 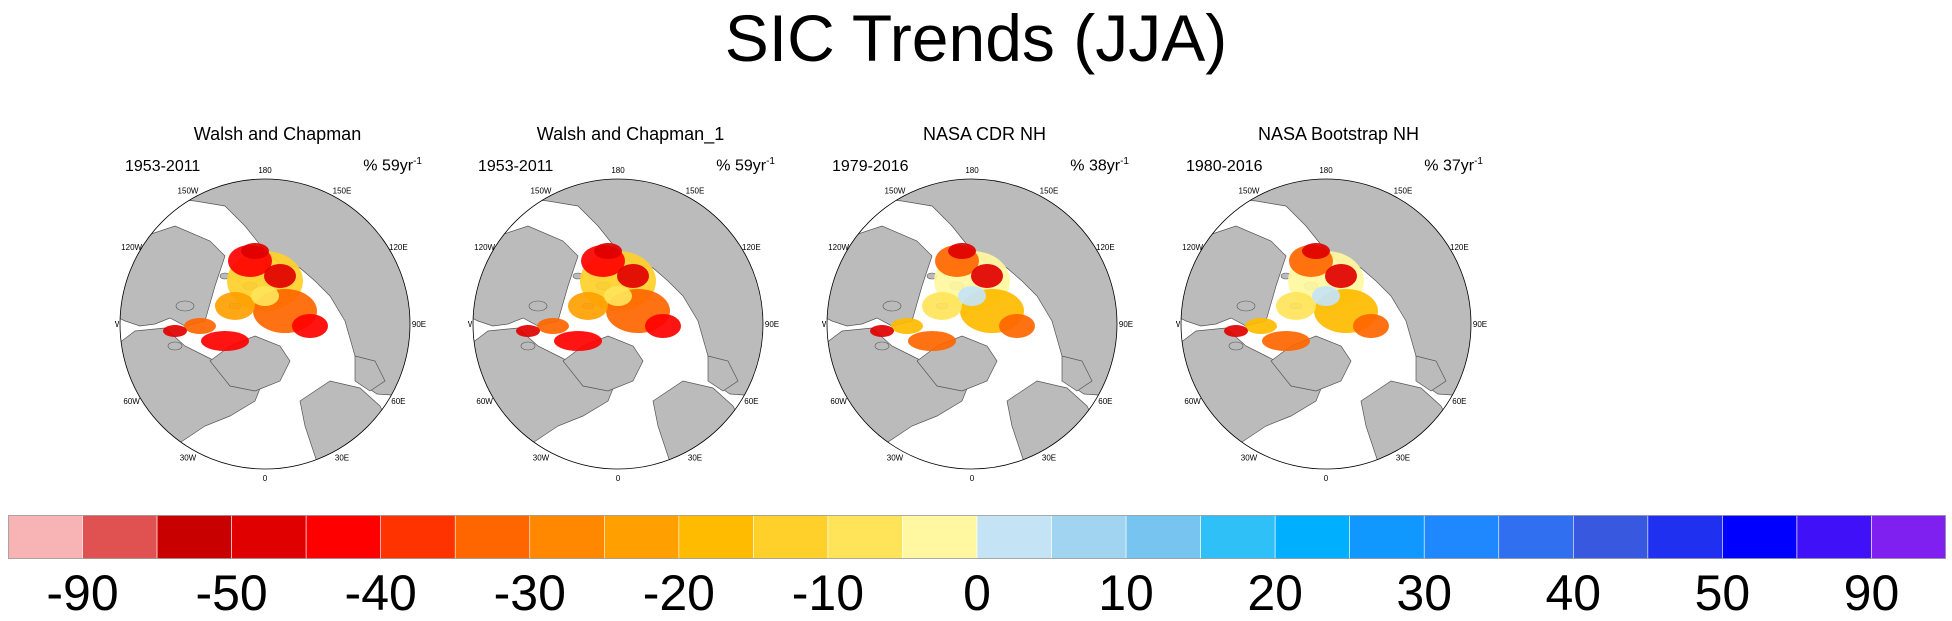 What do you see at coordinates (1338, 134) in the screenshot?
I see `panel-title: NASA Bootstrap NH` at bounding box center [1338, 134].